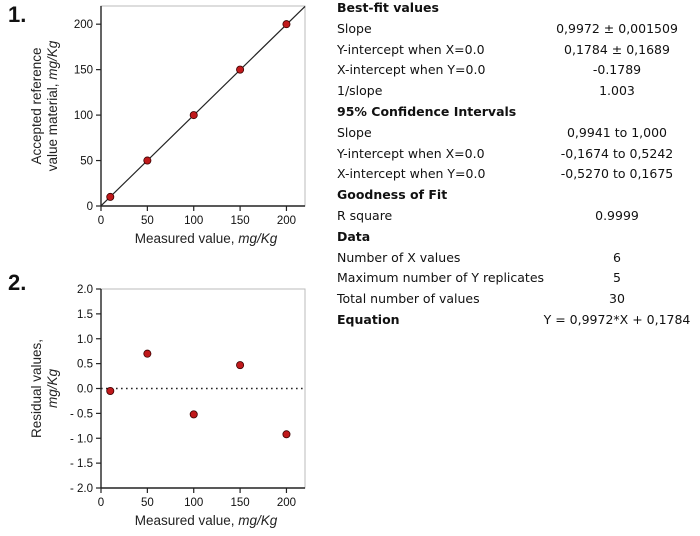 The height and width of the screenshot is (536, 700). What do you see at coordinates (36, 388) in the screenshot?
I see `y-axis-label-line1: Residual values,` at bounding box center [36, 388].